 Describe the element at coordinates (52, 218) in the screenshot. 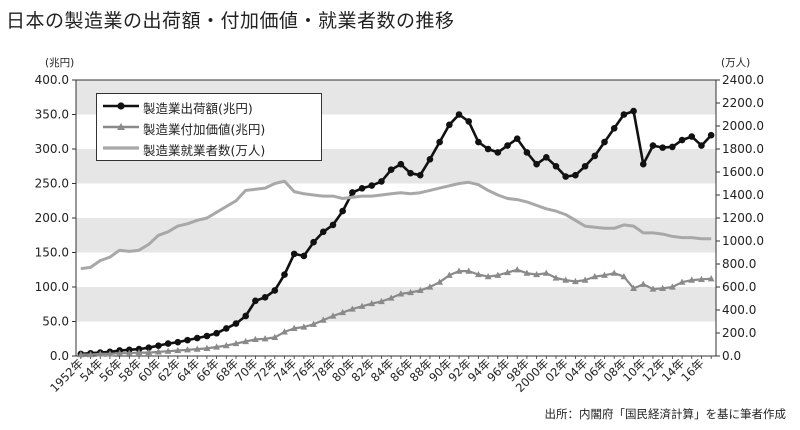

I see `y-left-tick-label: 200.0` at that location.